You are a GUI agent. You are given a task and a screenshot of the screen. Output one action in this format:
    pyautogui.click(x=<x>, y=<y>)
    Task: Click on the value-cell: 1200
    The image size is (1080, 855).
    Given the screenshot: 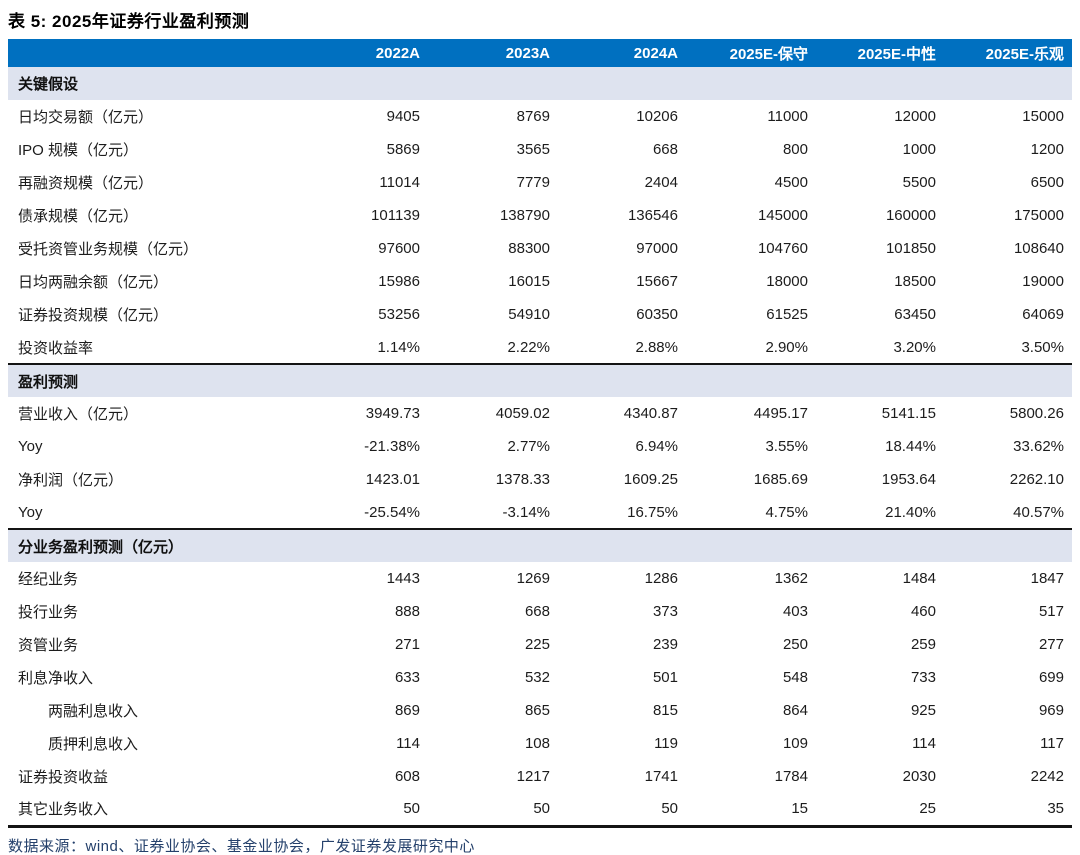 What is the action you would take?
    pyautogui.click(x=1008, y=149)
    